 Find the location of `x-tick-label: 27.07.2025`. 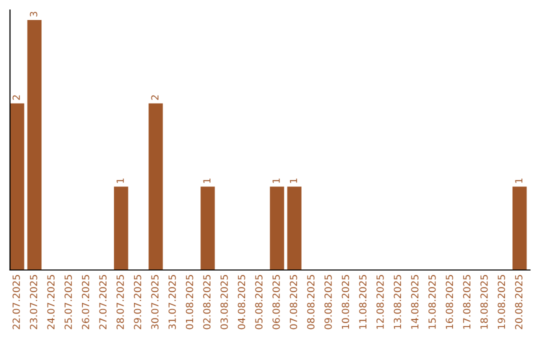

x-tick-label: 27.07.2025 is located at coordinates (103, 302).